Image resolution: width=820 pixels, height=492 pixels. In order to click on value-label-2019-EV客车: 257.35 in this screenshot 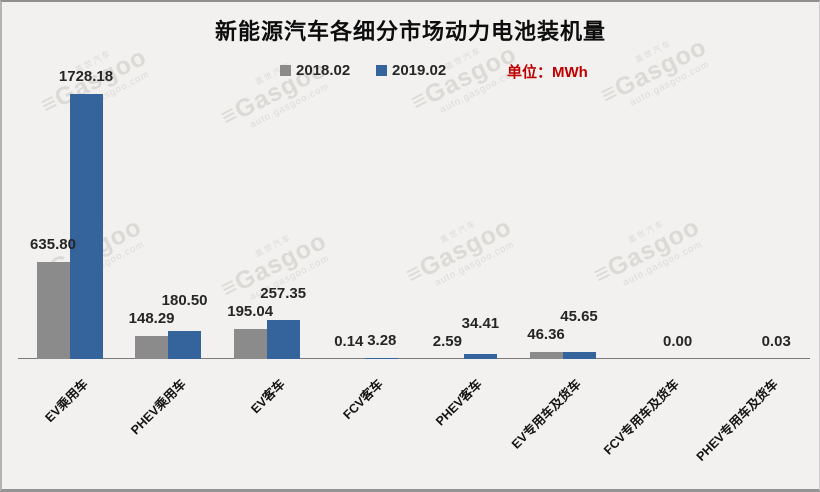, I will do `click(283, 293)`.